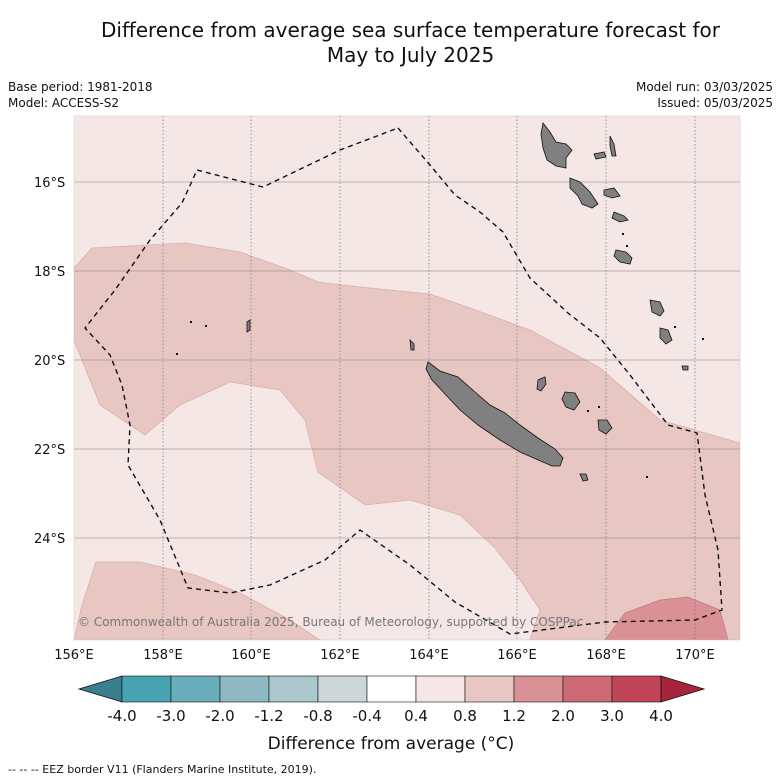  Describe the element at coordinates (606, 655) in the screenshot. I see `lon-tick-168e: 168°E` at that location.